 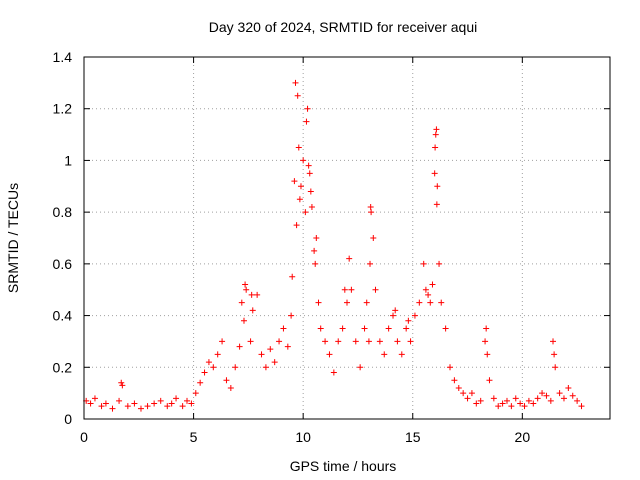 I want to click on y-tick-label: 0, so click(x=68, y=419).